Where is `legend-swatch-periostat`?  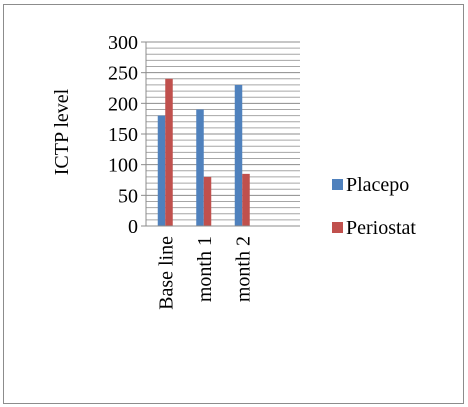 legend-swatch-periostat is located at coordinates (337, 227).